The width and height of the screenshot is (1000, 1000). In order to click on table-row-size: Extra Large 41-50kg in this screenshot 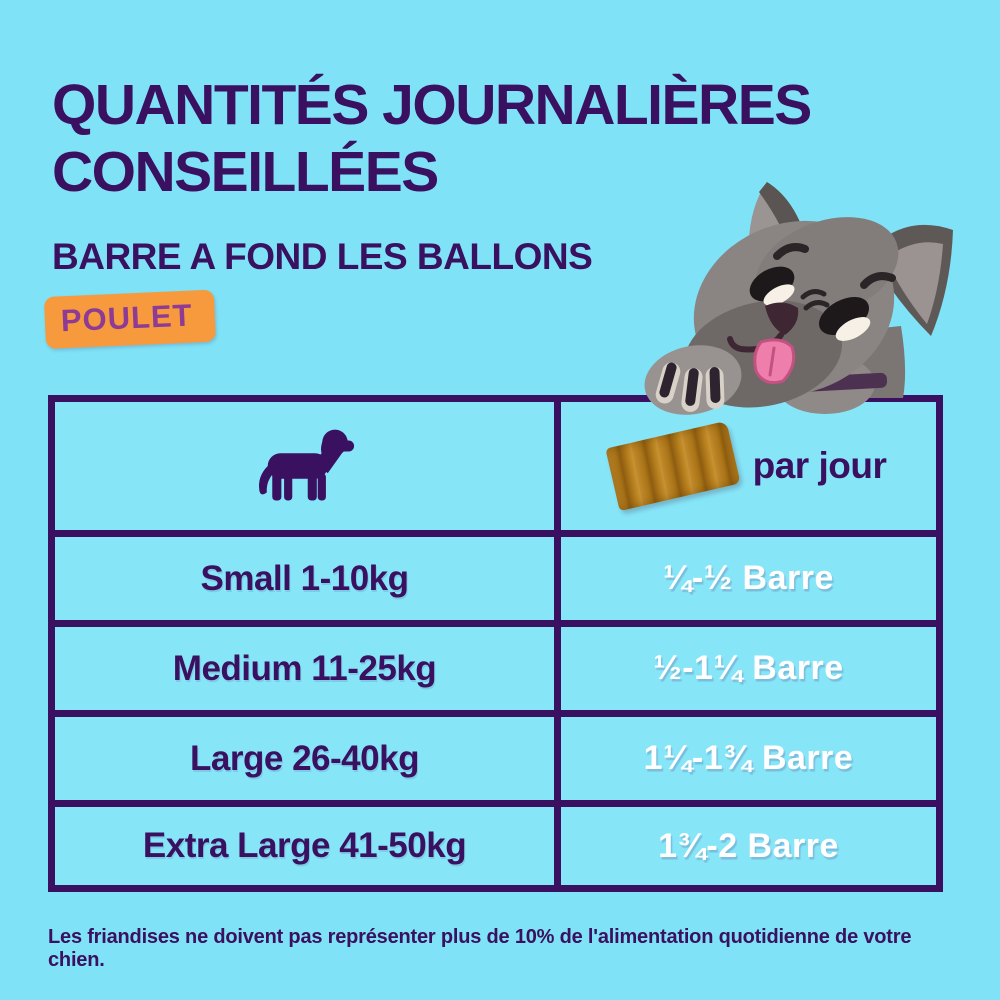, I will do `click(308, 842)`.